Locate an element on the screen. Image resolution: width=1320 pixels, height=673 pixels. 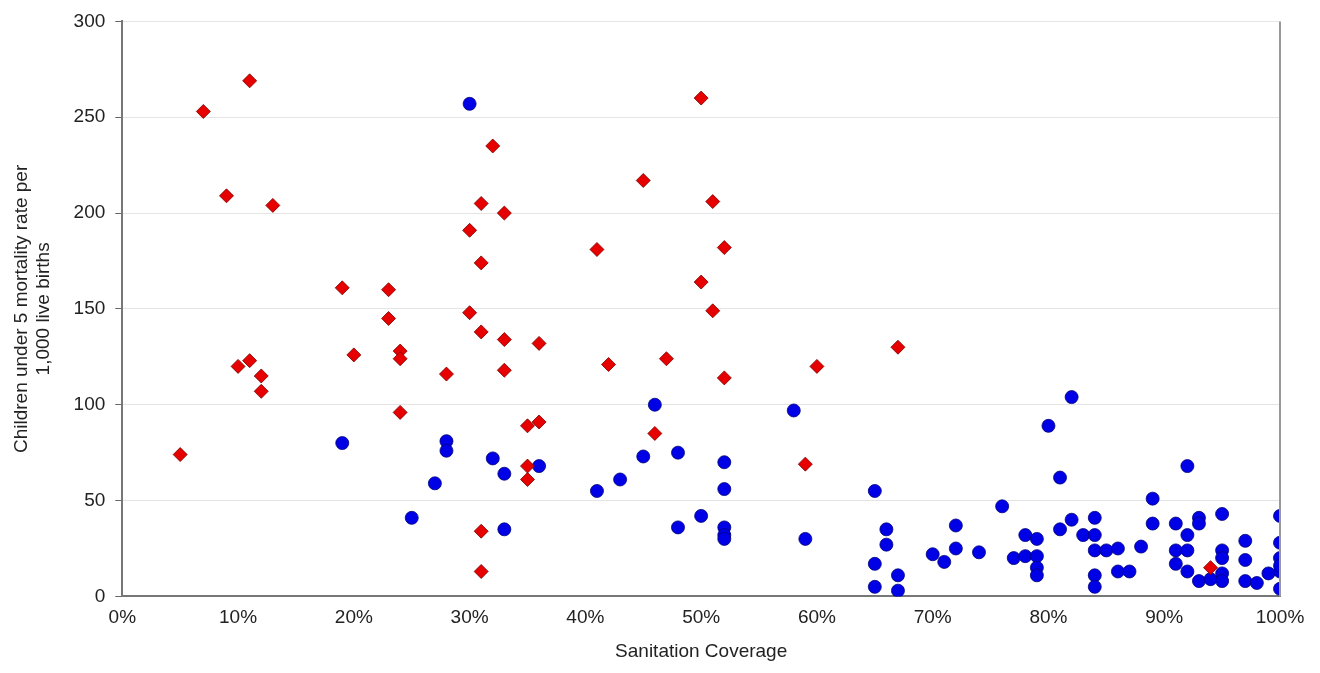
x-tick-label: 40% is located at coordinates (585, 617).